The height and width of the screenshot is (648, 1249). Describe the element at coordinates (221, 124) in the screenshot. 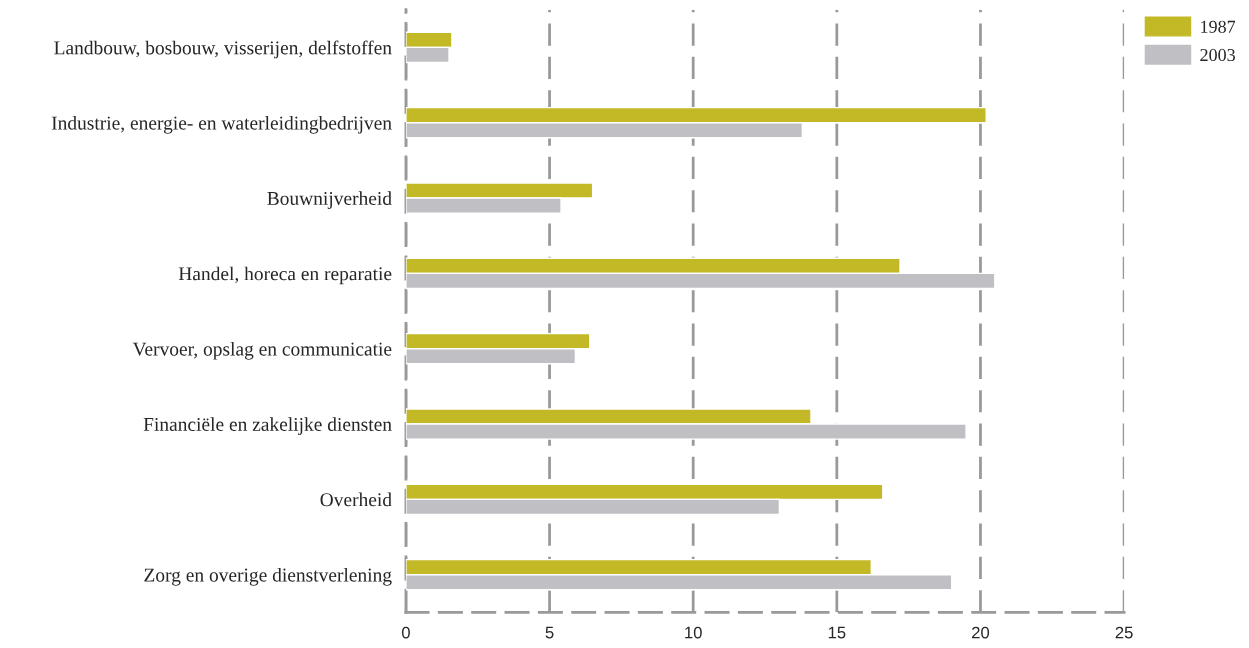

I see `y-tick-label: Industrie, energie- en waterleidingbedrijven` at that location.